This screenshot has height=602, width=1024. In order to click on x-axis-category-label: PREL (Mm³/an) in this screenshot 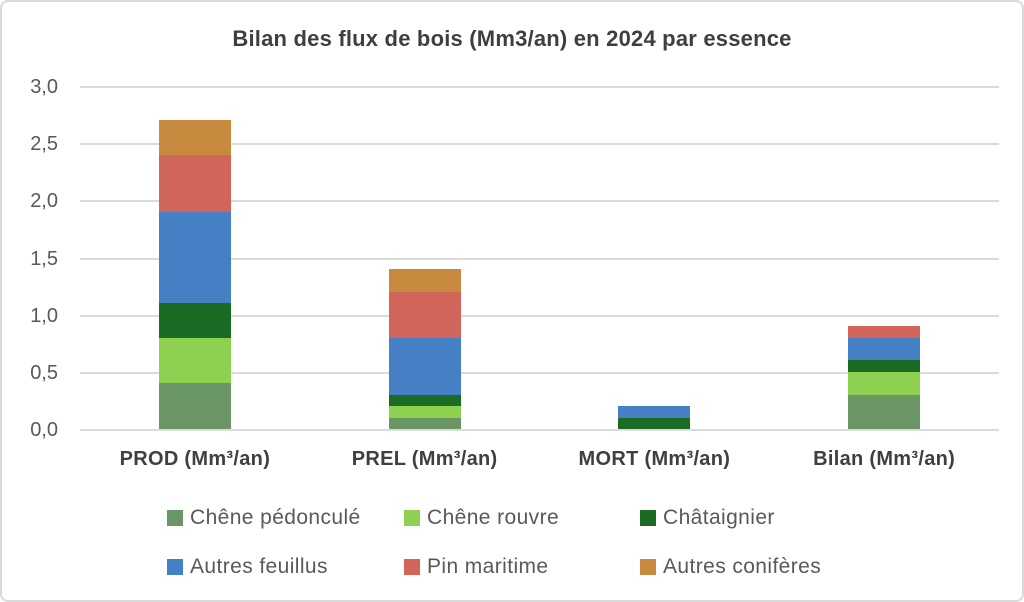, I will do `click(424, 459)`.